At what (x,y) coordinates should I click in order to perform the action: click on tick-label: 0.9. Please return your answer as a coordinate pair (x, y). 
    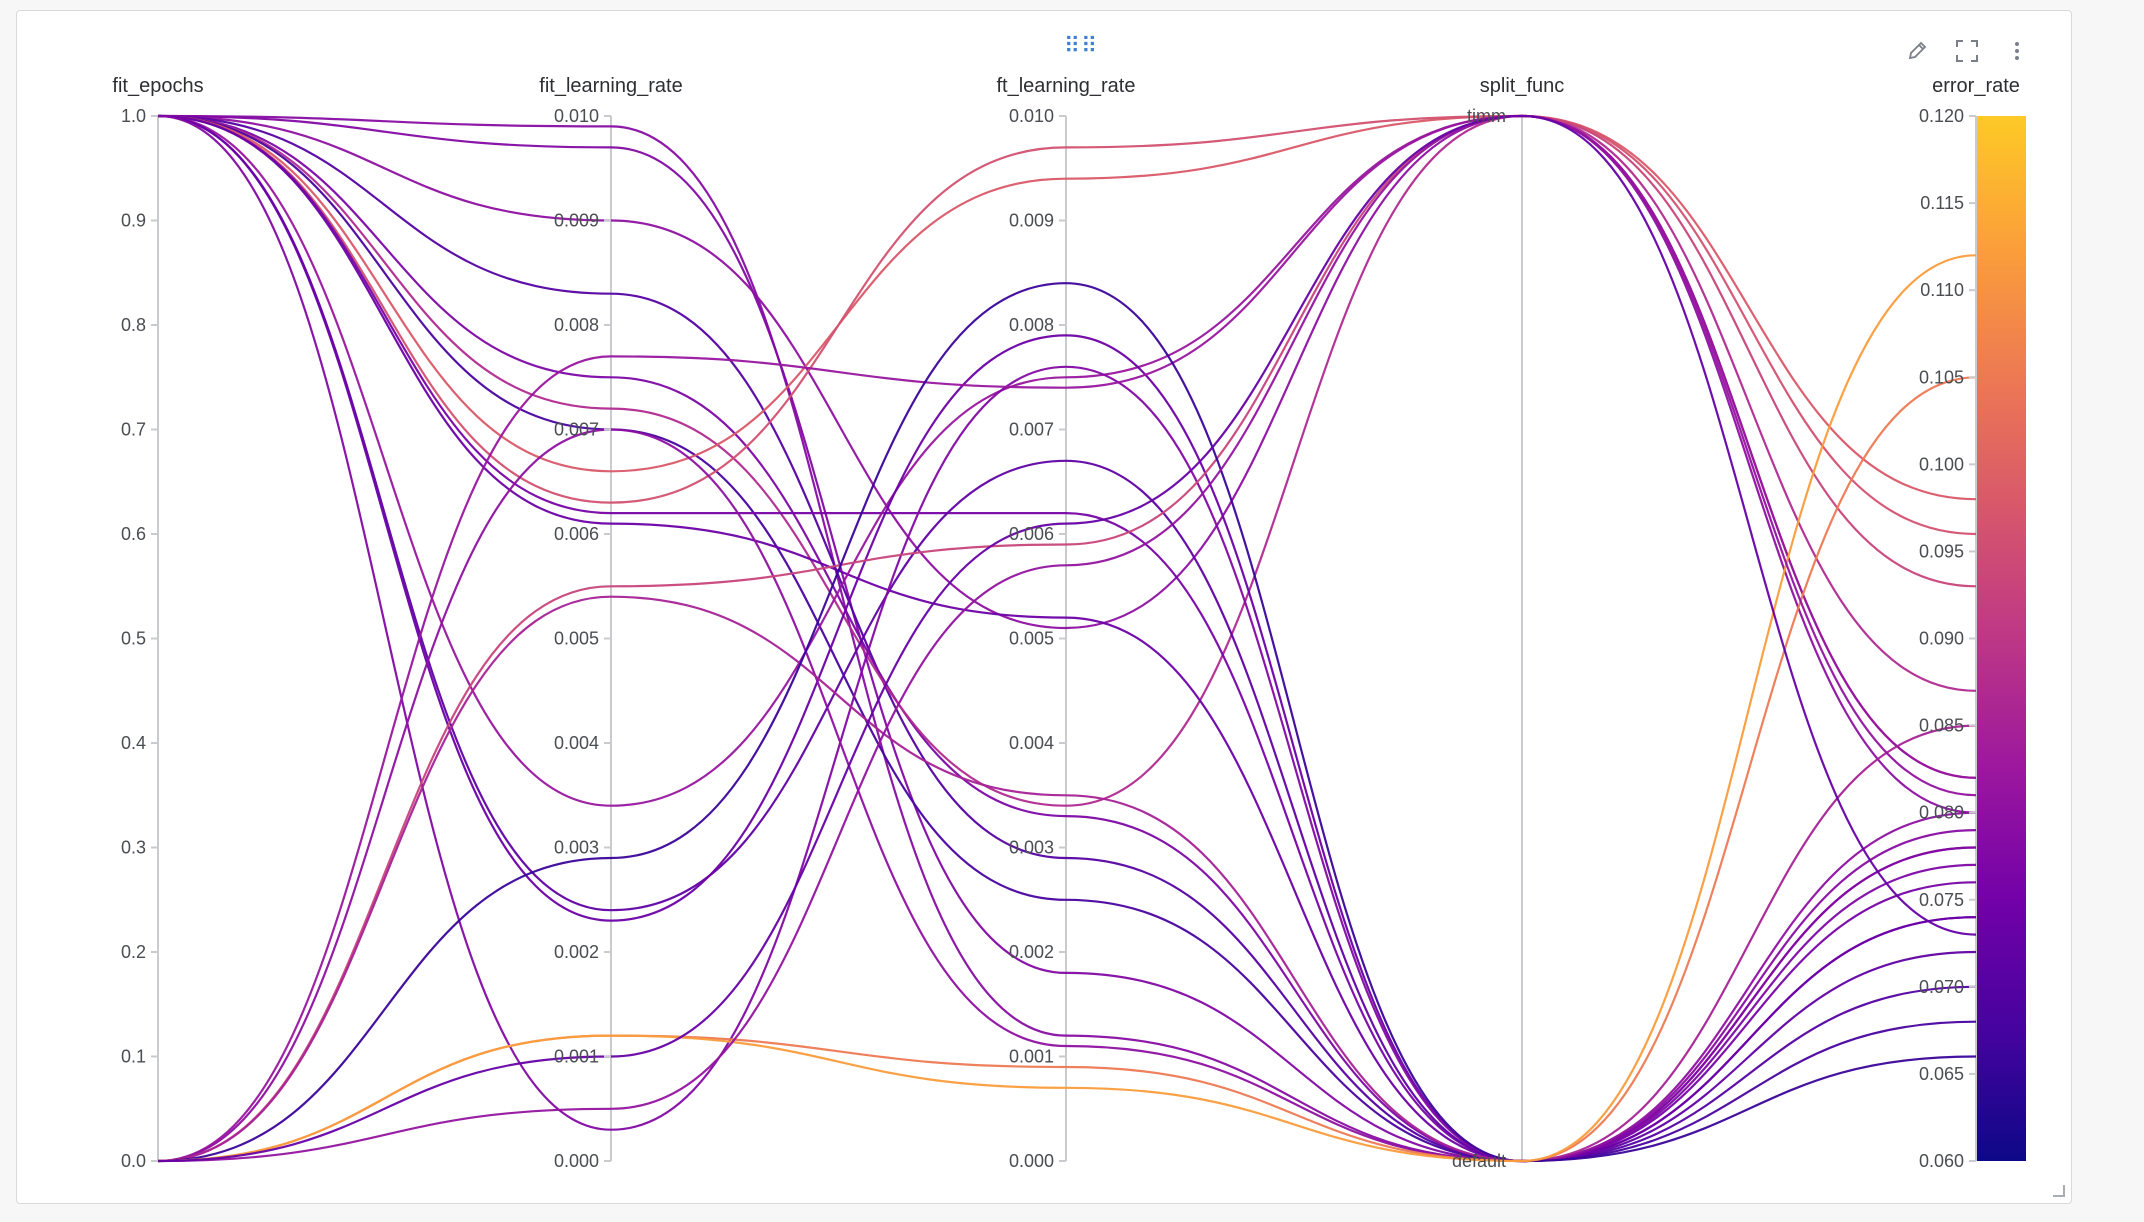
    Looking at the image, I should click on (133, 221).